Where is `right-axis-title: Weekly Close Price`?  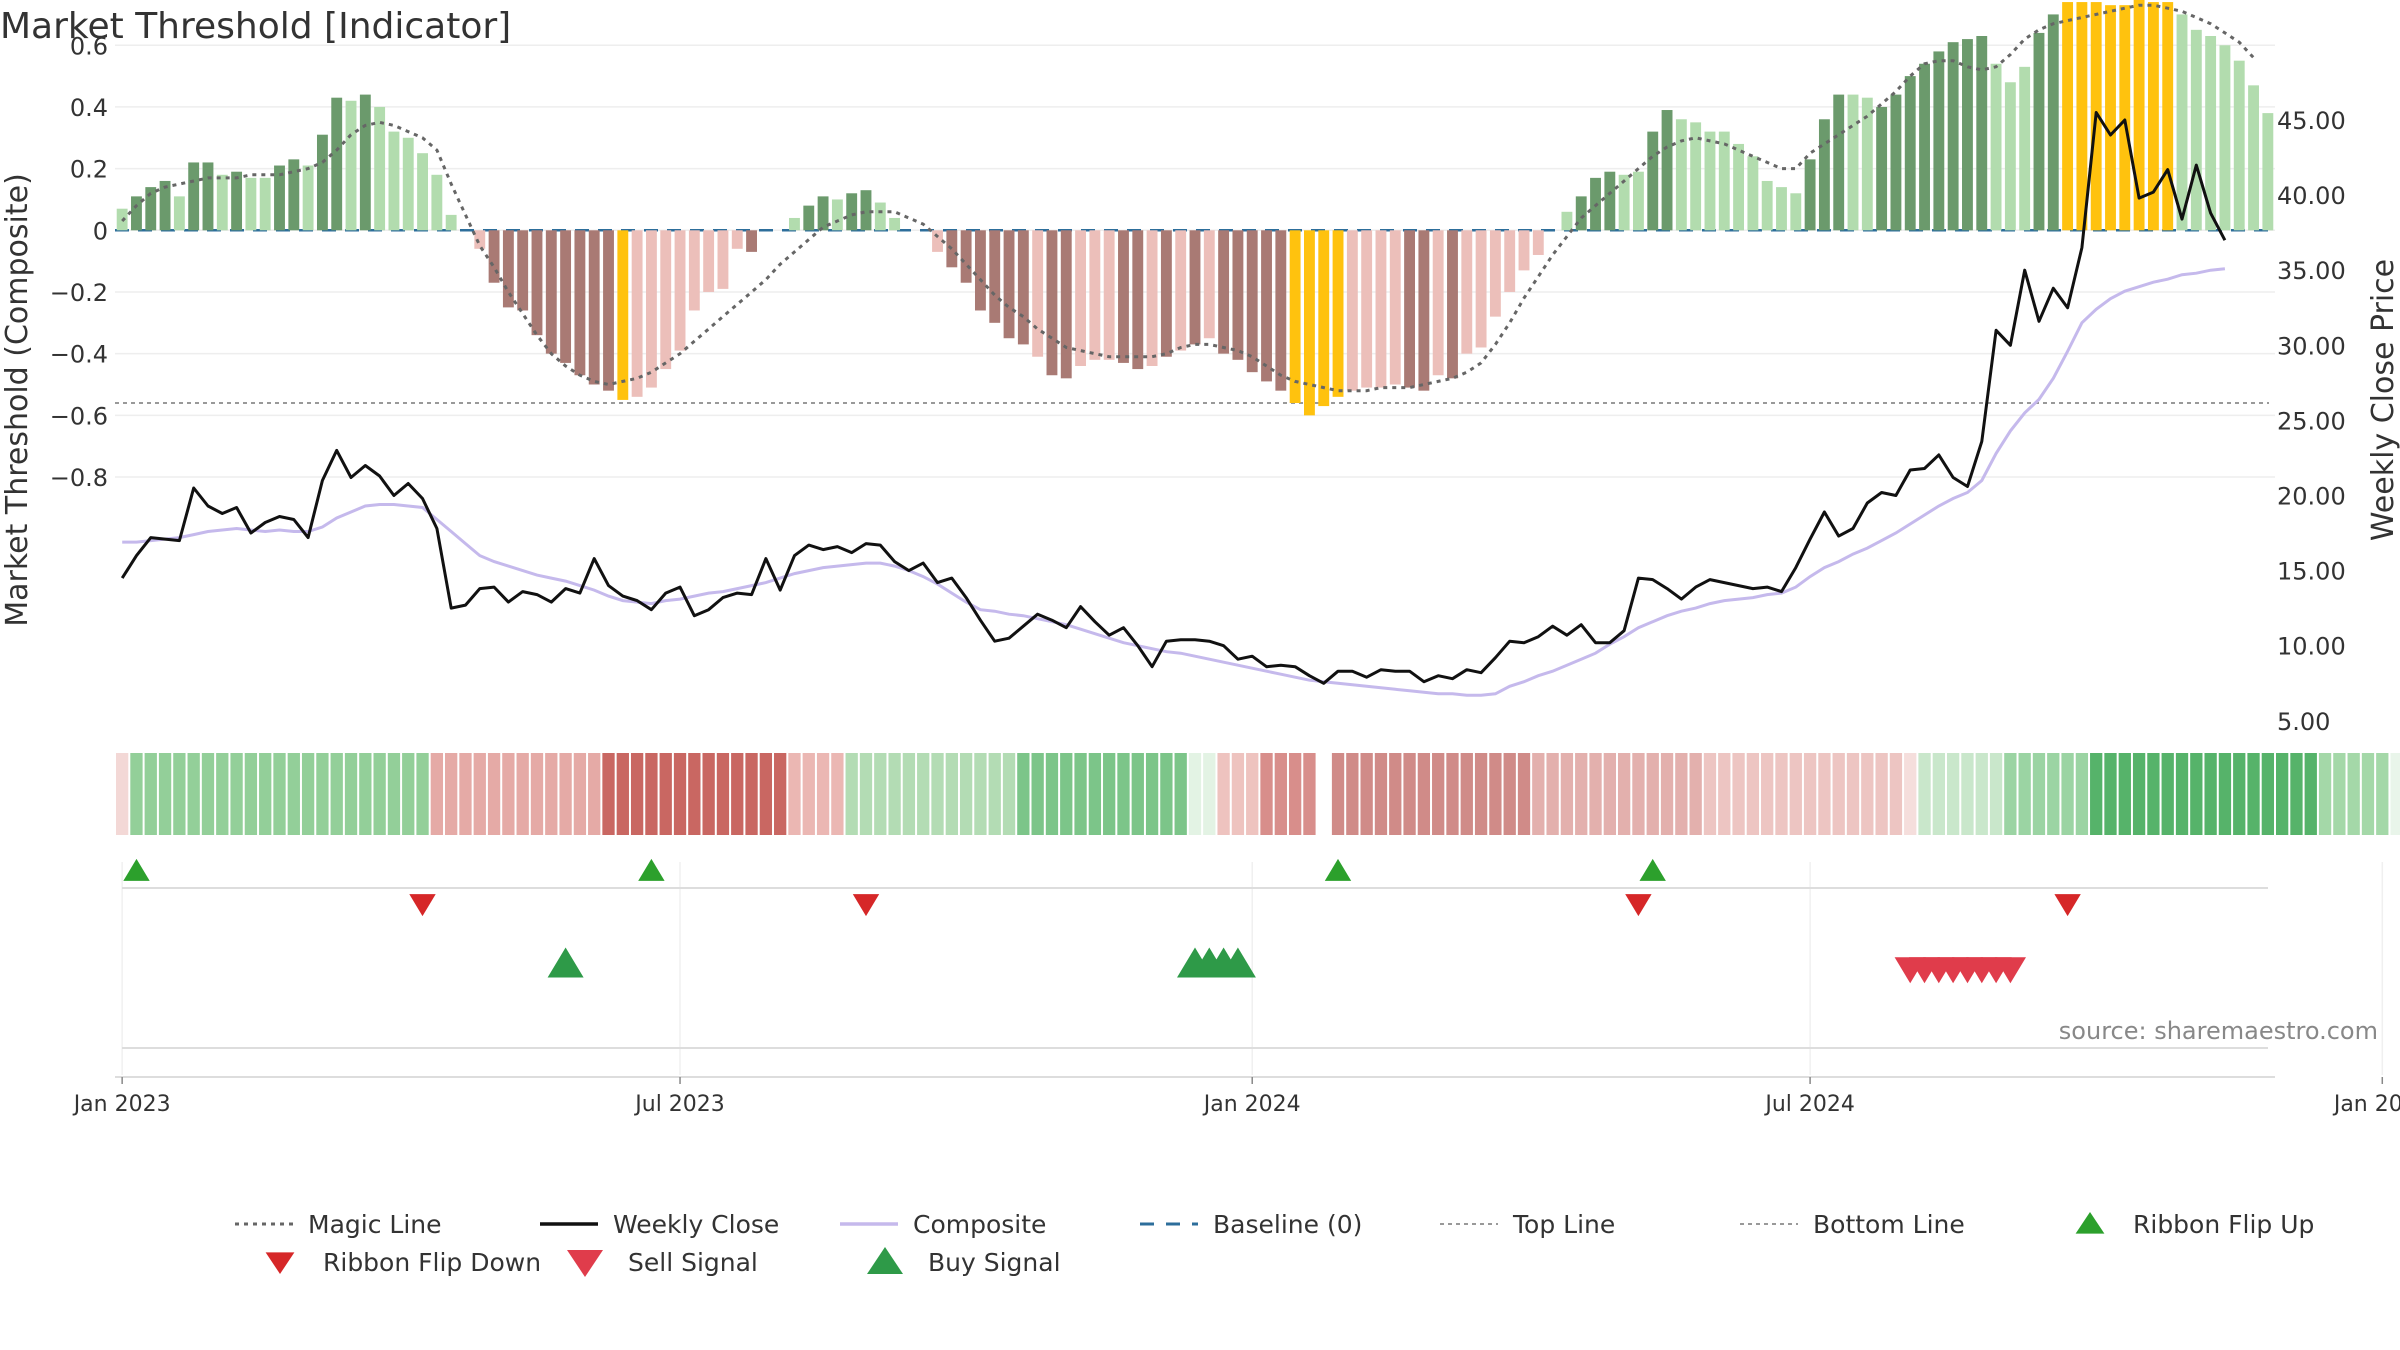
right-axis-title: Weekly Close Price is located at coordinates (2383, 400).